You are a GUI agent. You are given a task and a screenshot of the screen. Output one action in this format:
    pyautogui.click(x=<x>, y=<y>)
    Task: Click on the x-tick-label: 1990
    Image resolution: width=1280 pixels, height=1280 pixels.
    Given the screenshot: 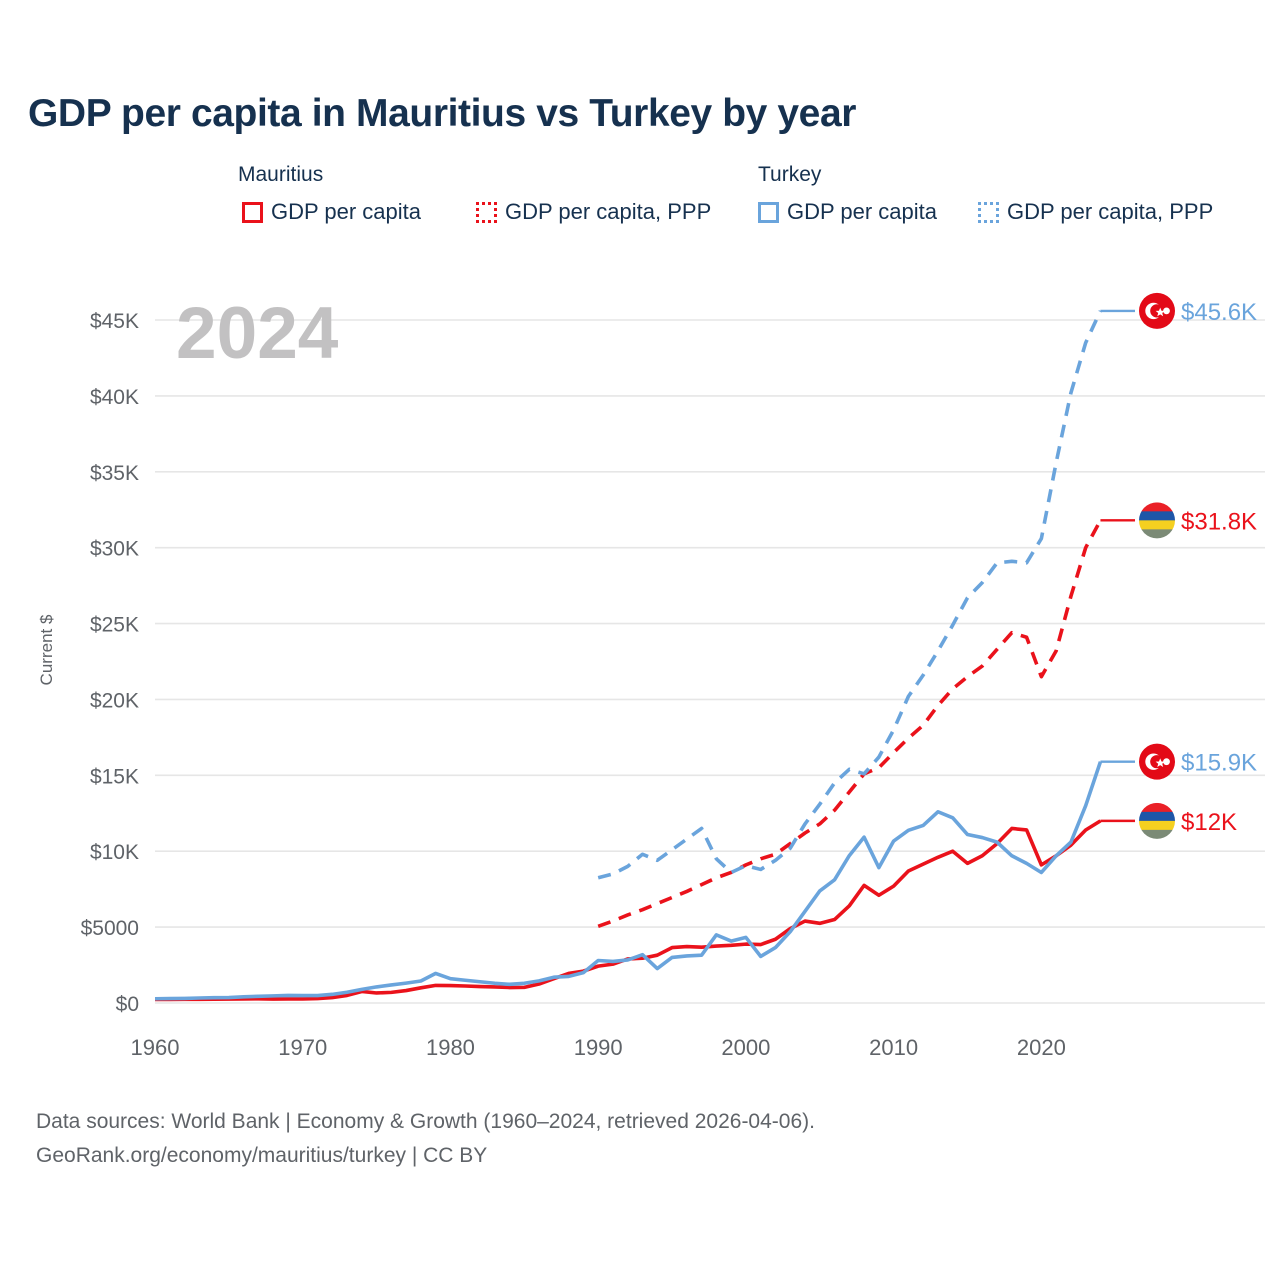 What is the action you would take?
    pyautogui.click(x=598, y=1047)
    